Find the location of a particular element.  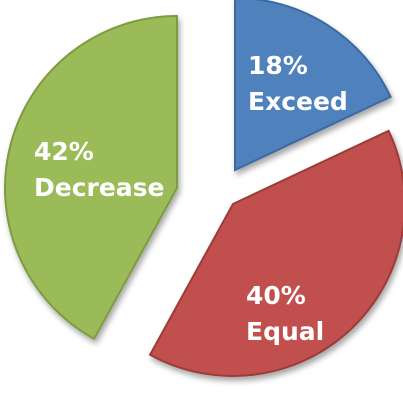

slice-value-label-decrease: 42% is located at coordinates (64, 151).